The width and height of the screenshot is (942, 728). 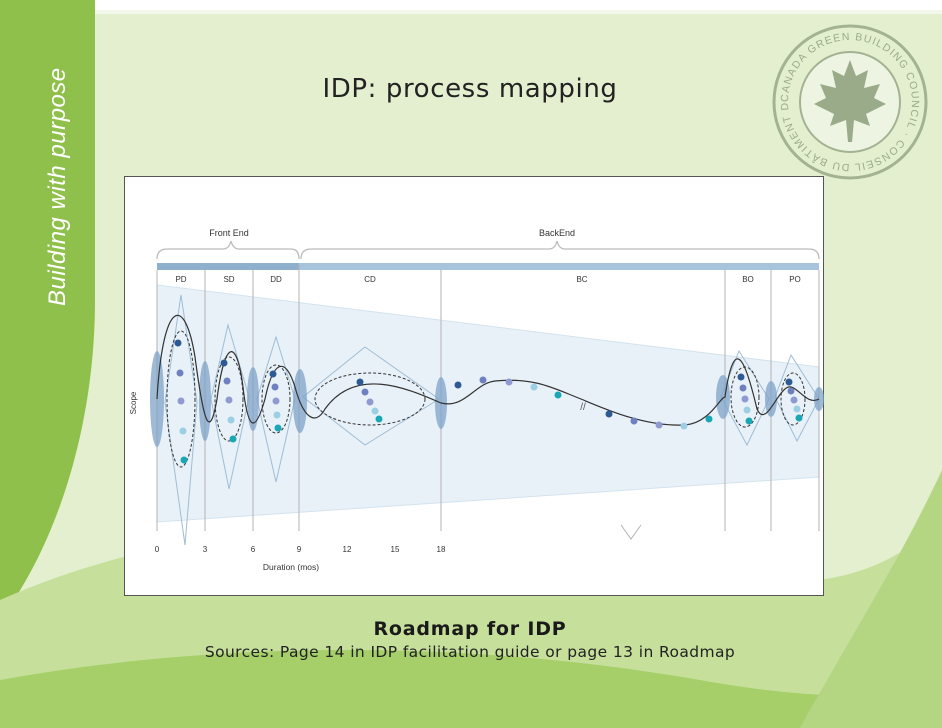 What do you see at coordinates (299, 549) in the screenshot?
I see `x-tick: 9` at bounding box center [299, 549].